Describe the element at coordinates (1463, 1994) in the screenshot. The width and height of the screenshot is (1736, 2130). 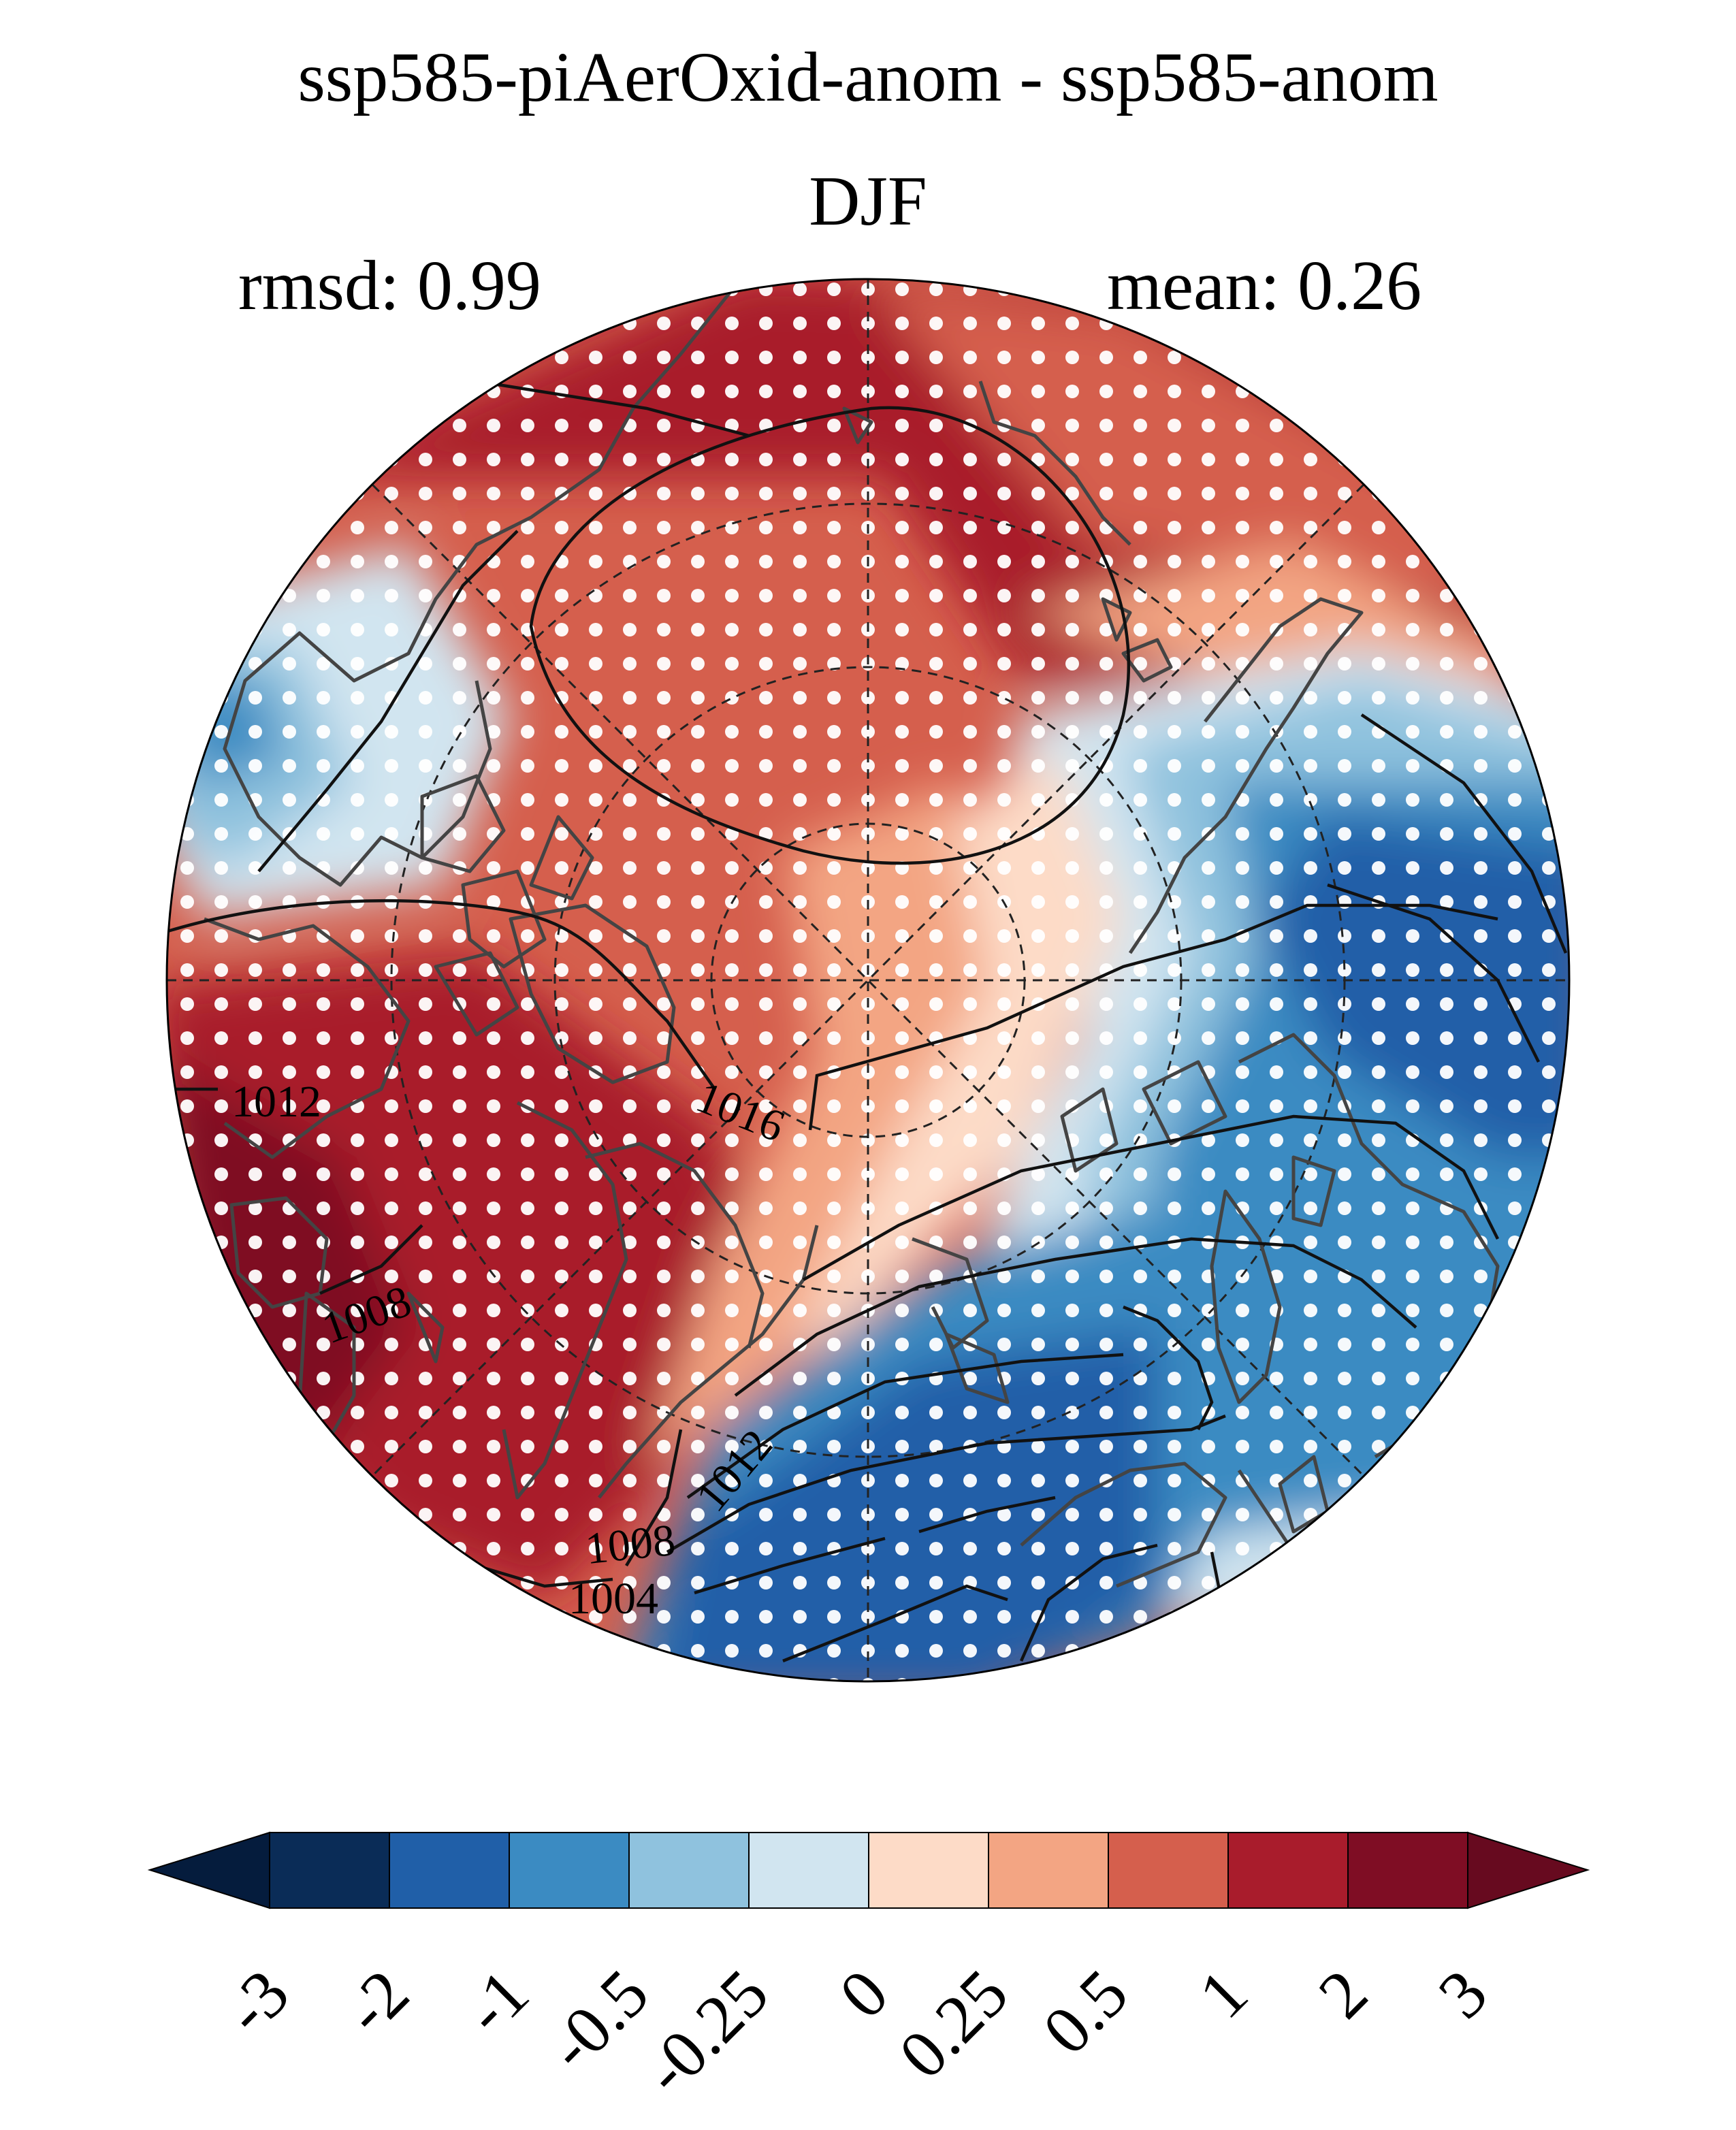
I see `colorbar-tick-label: 3` at that location.